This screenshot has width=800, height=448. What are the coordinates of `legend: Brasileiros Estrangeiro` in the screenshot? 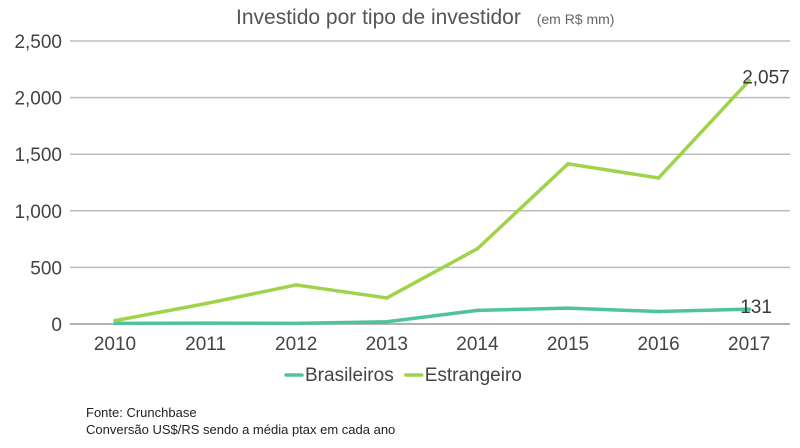 It's located at (403, 375).